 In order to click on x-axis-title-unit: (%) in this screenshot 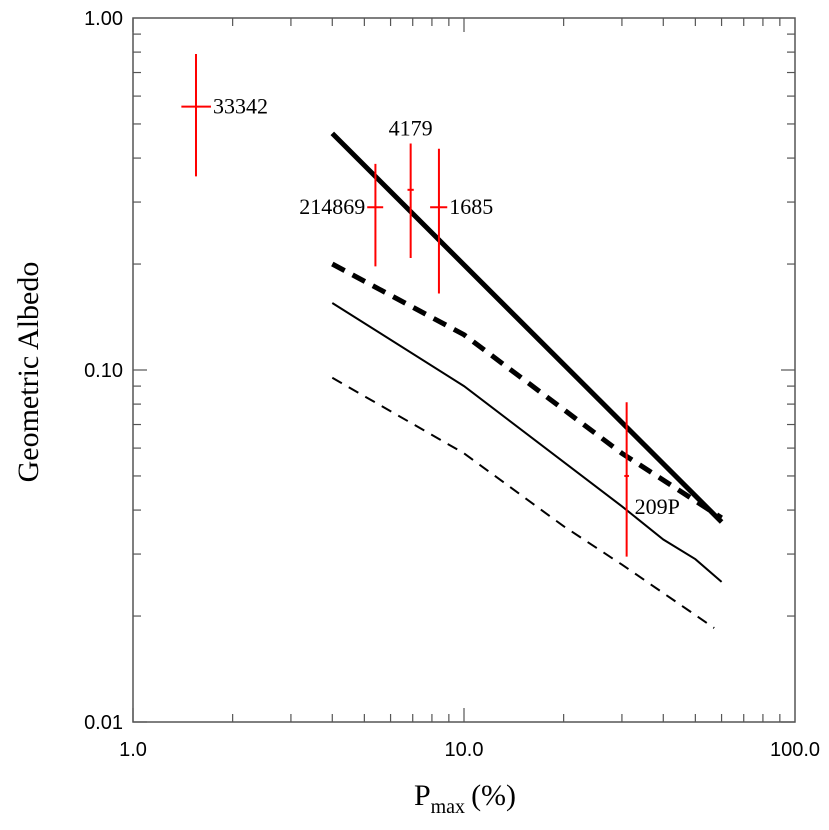, I will do `click(493, 795)`.